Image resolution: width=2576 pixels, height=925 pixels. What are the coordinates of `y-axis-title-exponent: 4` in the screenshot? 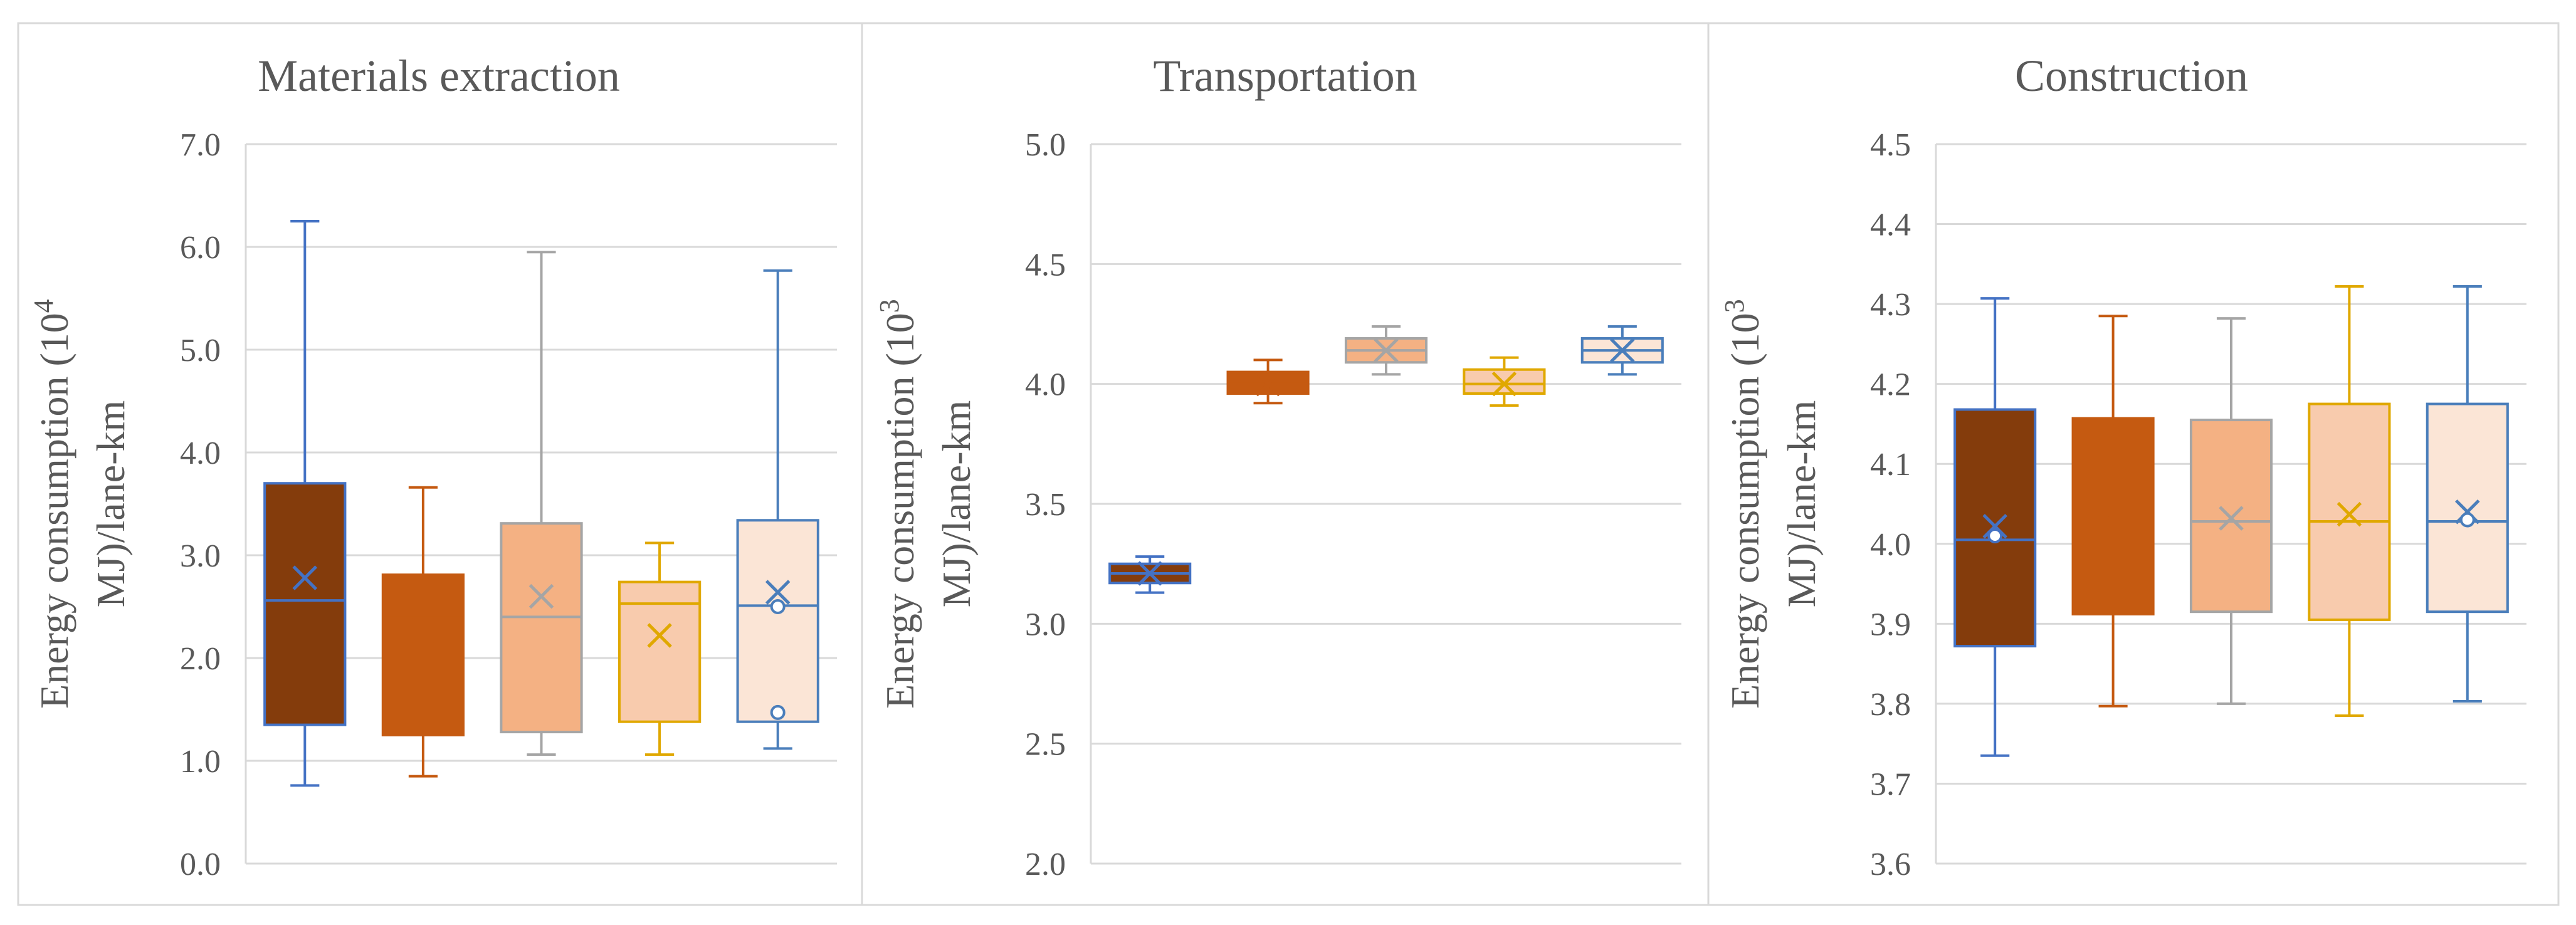 It's located at (43, 306).